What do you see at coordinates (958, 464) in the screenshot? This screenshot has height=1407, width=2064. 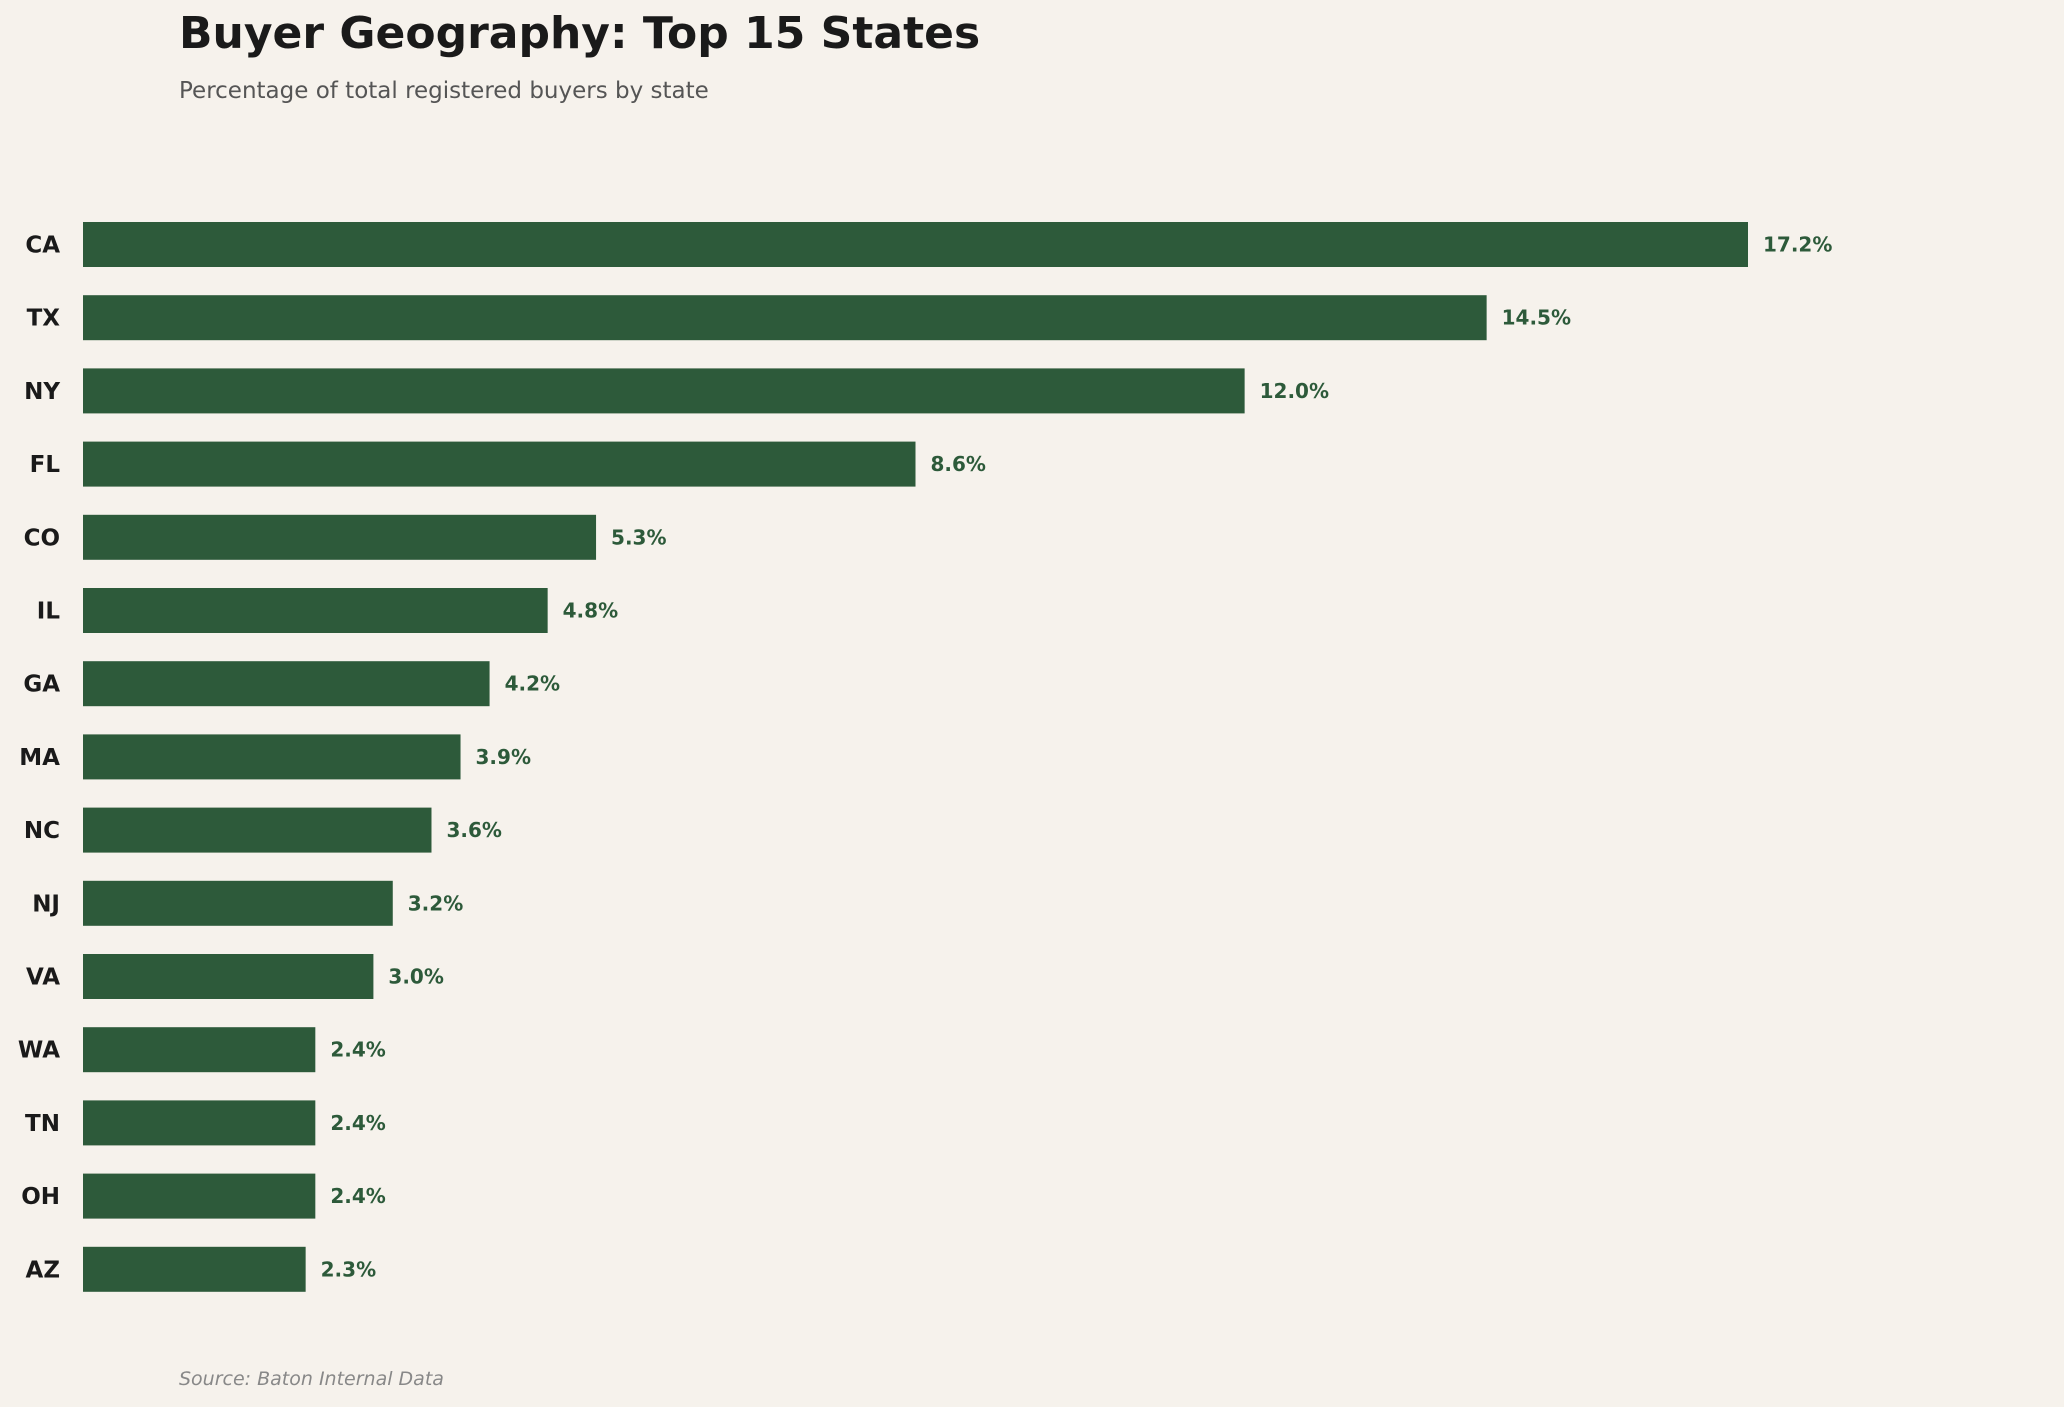 I see `value-label: 8.6%` at bounding box center [958, 464].